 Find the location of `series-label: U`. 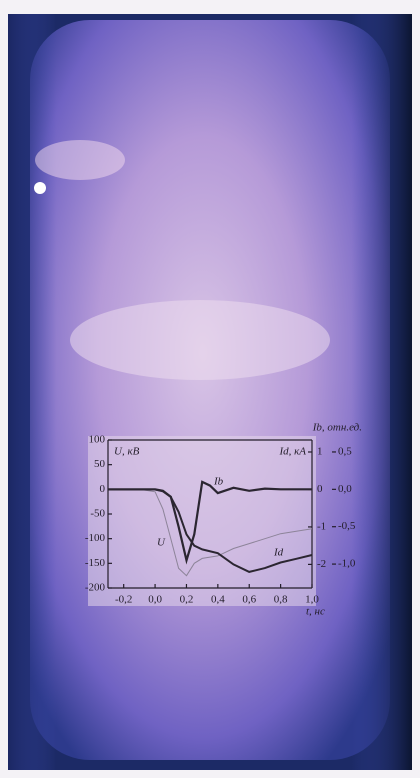

series-label: U is located at coordinates (161, 543).